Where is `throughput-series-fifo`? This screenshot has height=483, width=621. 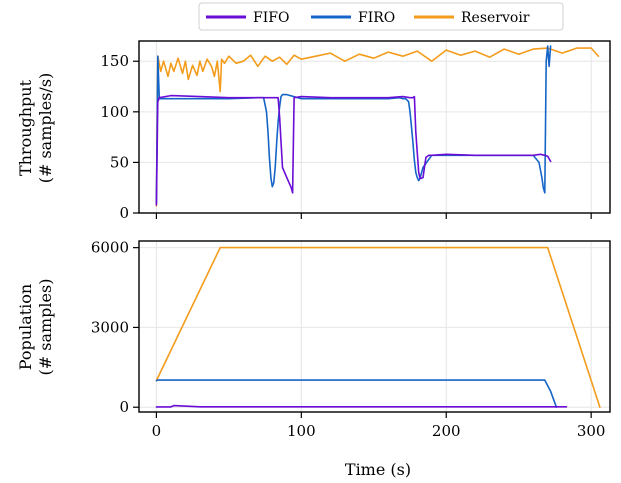
throughput-series-fifo is located at coordinates (353, 150).